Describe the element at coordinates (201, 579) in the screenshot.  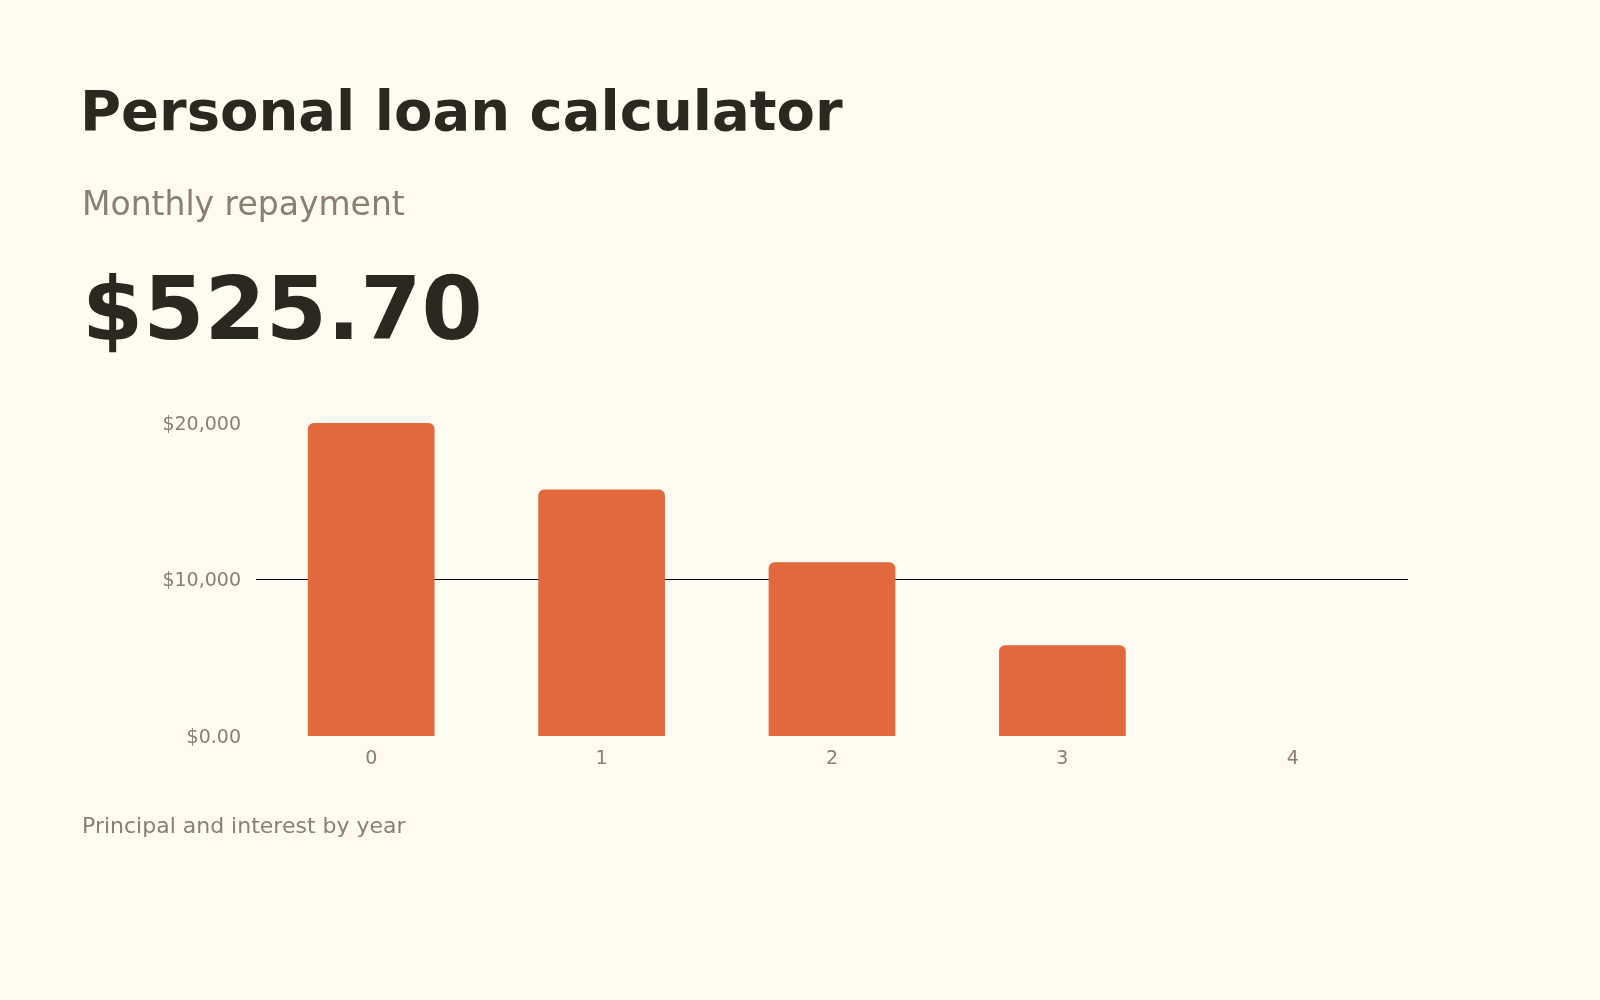
I see `y-tick-label: $10,000` at that location.